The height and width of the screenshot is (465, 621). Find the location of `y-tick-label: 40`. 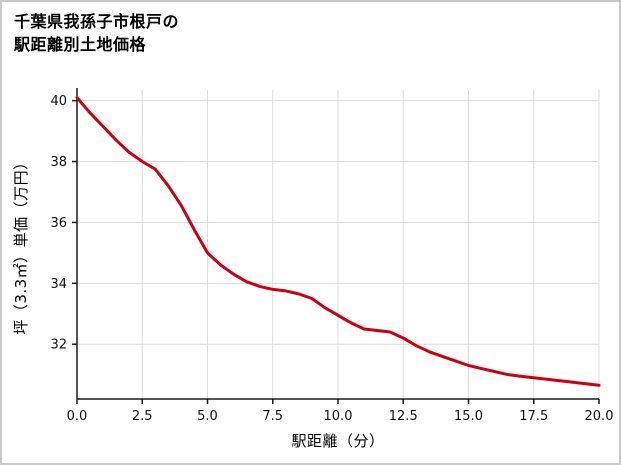

y-tick-label: 40 is located at coordinates (58, 101).